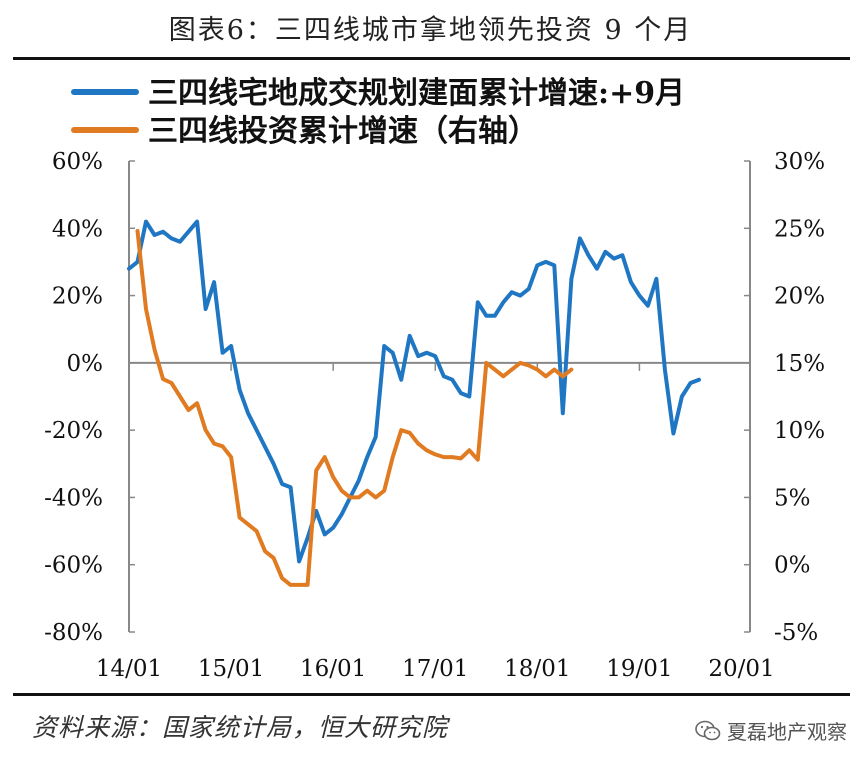 This screenshot has height=767, width=861. What do you see at coordinates (537, 669) in the screenshot?
I see `x-tick-label: 18/01` at bounding box center [537, 669].